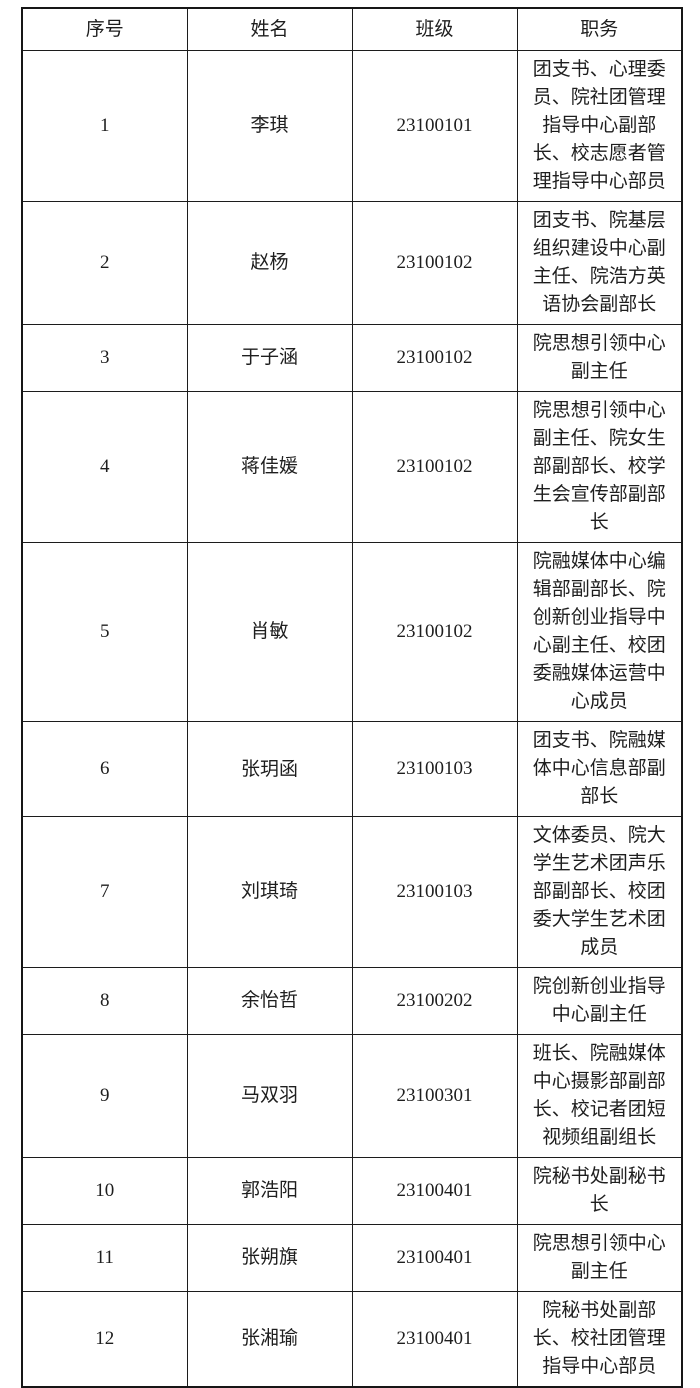 The image size is (700, 1388). Describe the element at coordinates (599, 126) in the screenshot. I see `cell-position: 团支书、心理委员、院社团管理指导中心副部长、校志愿者管理指导中心部员` at that location.